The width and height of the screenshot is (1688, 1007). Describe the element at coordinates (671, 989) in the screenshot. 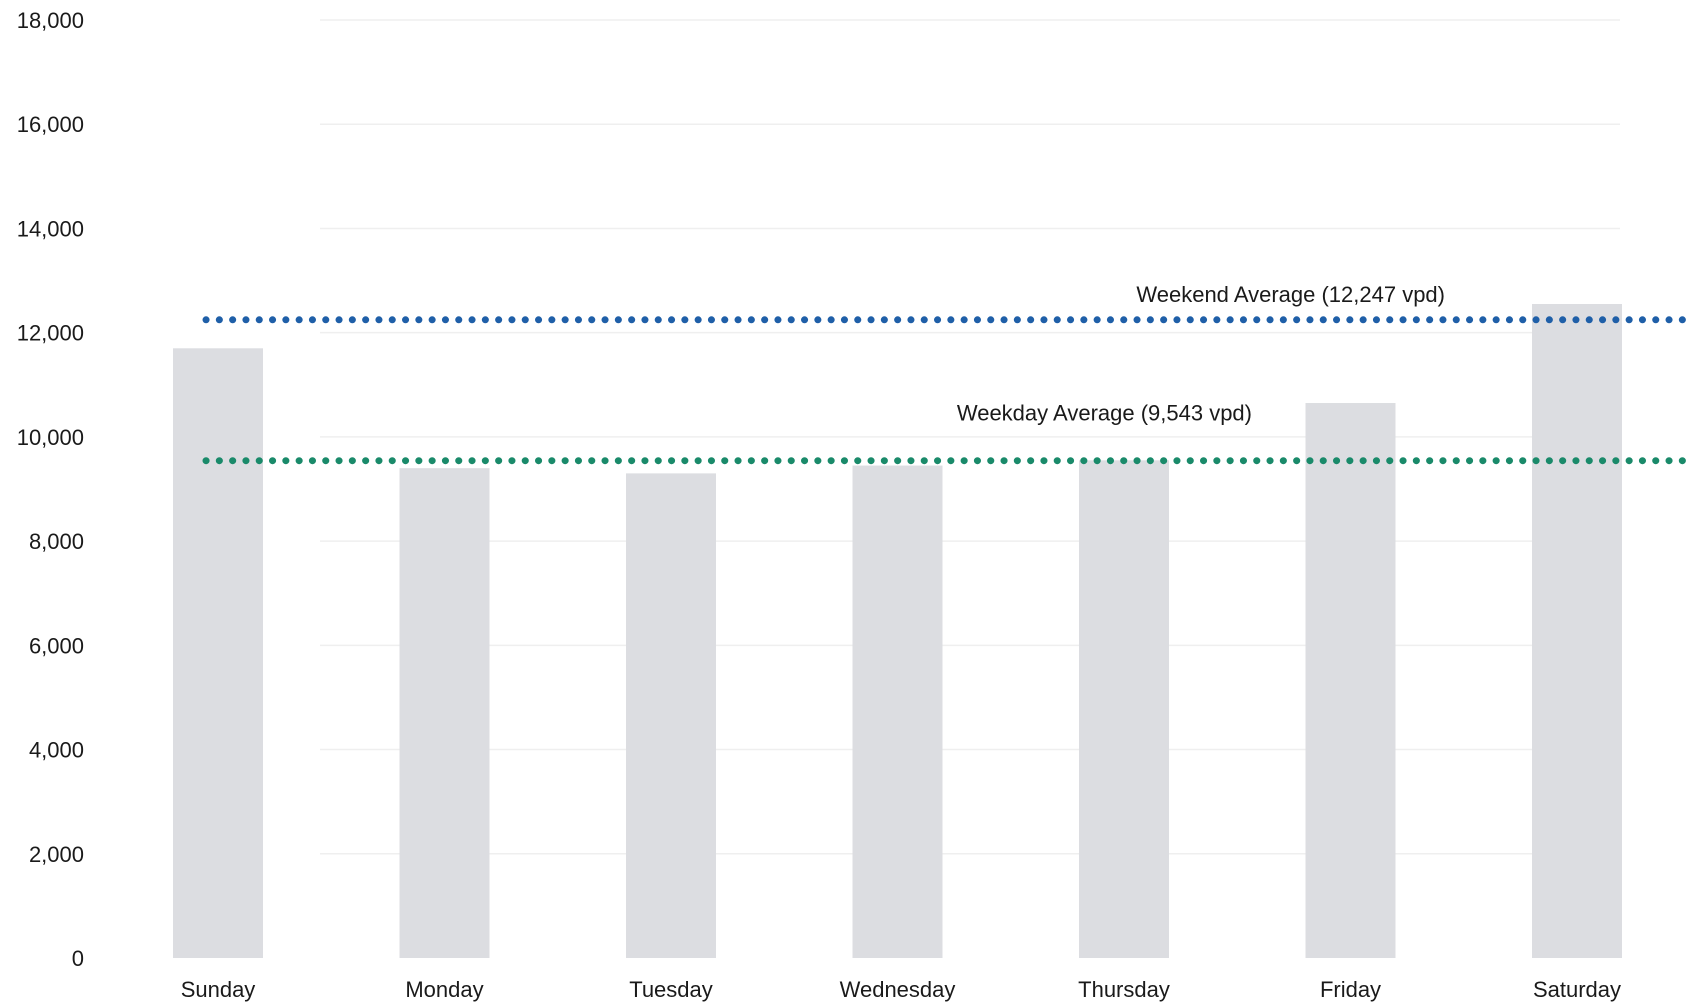

I see `x-category-label: Tuesday` at that location.